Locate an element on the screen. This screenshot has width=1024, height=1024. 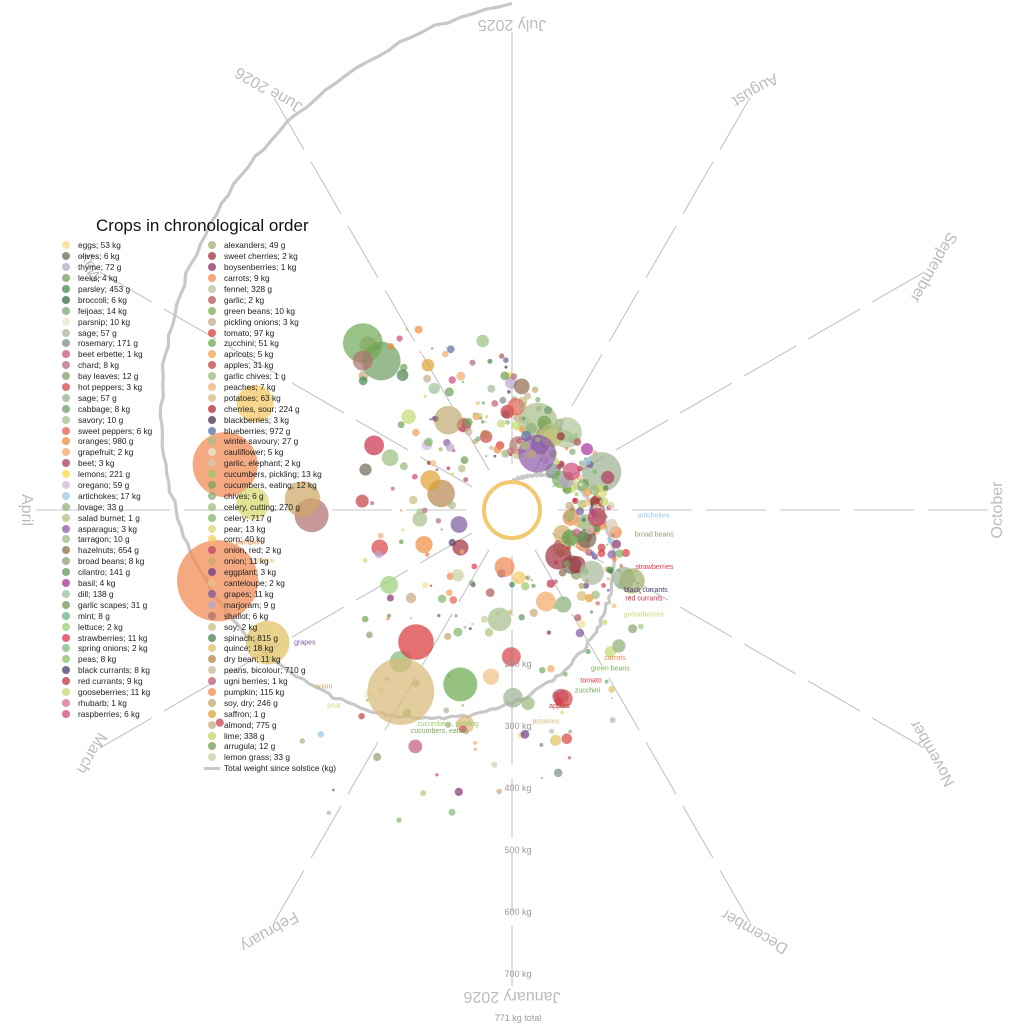
legend-item: dry bean; 11 kg is located at coordinates (281, 659).